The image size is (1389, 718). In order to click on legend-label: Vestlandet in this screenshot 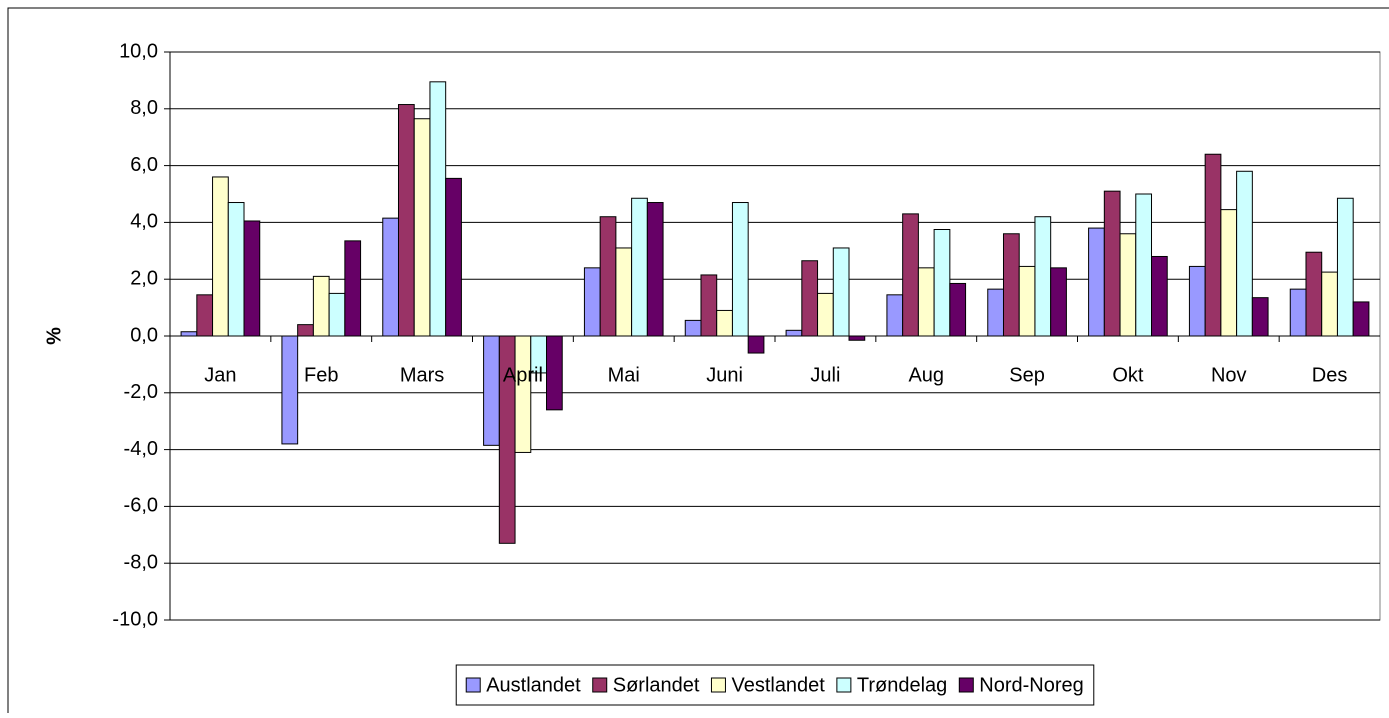, I will do `click(778, 685)`.